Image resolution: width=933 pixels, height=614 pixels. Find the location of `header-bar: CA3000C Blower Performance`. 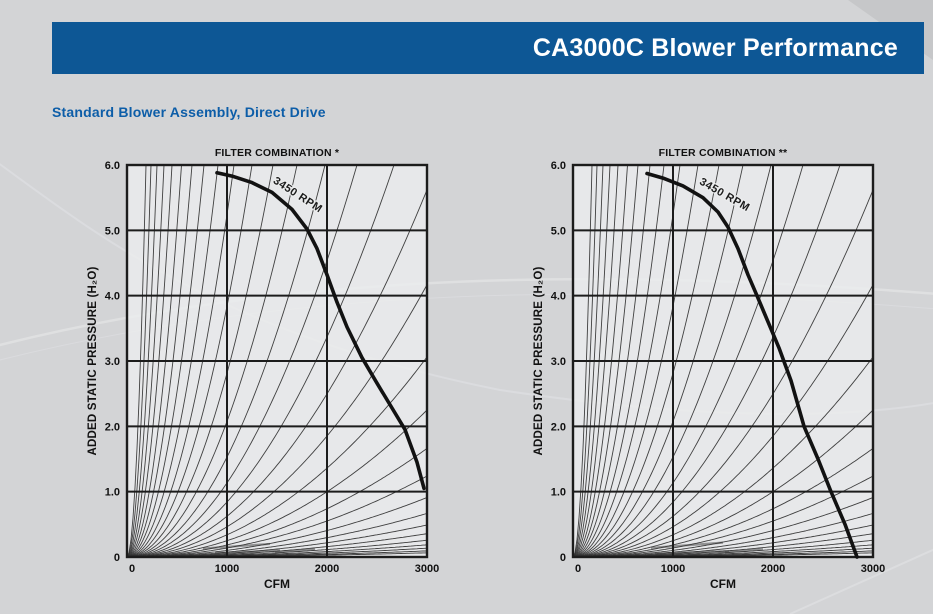

header-bar: CA3000C Blower Performance is located at coordinates (488, 48).